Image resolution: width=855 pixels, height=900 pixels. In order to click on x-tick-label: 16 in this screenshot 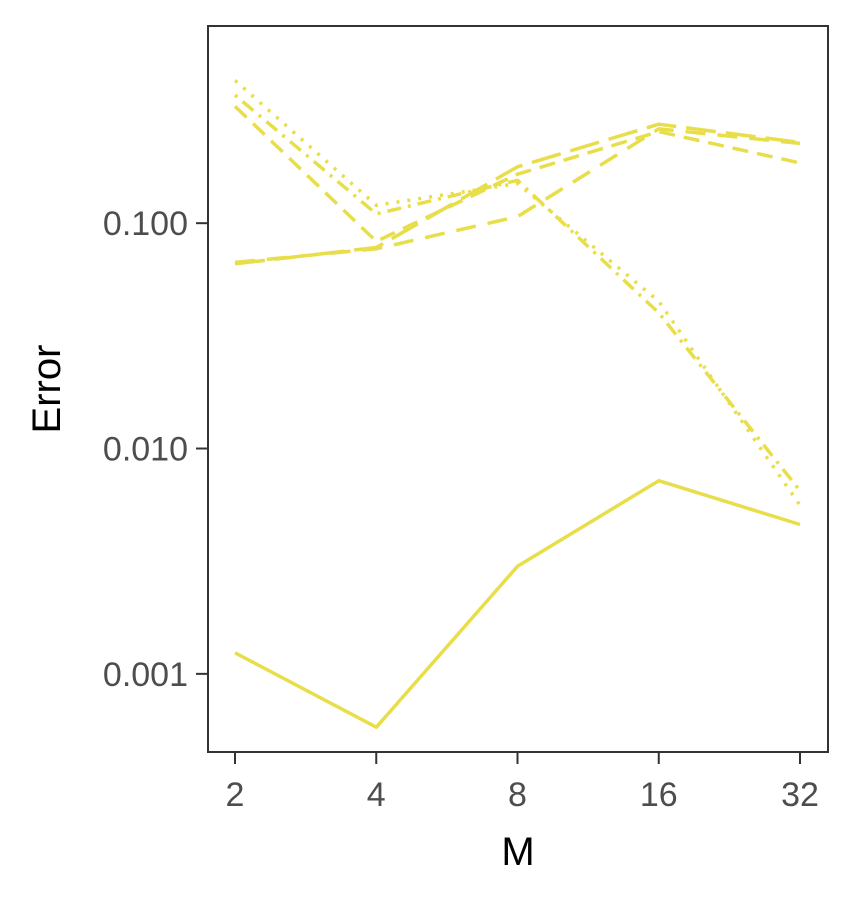, I will do `click(659, 795)`.